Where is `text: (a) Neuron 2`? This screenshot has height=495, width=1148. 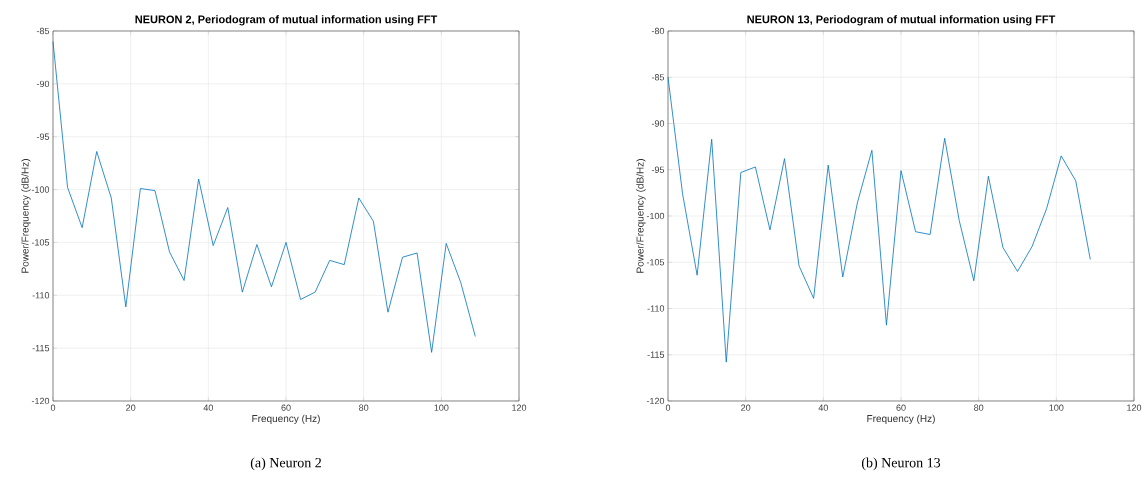
text: (a) Neuron 2 is located at coordinates (285, 464).